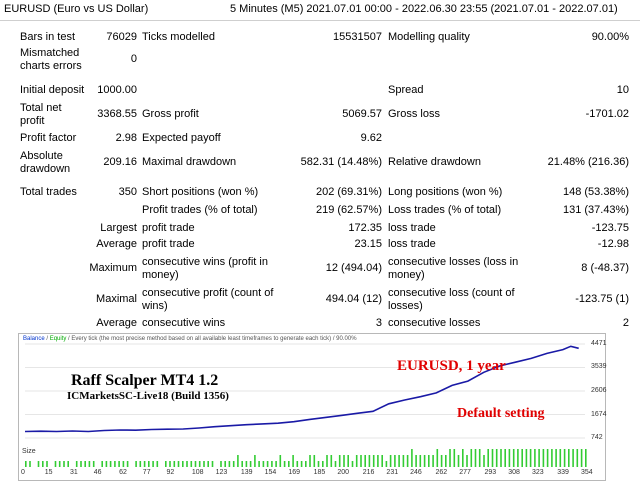 The image size is (640, 481). What do you see at coordinates (595, 210) in the screenshot?
I see `loss-trades-value: 131 (37.43%)` at bounding box center [595, 210].